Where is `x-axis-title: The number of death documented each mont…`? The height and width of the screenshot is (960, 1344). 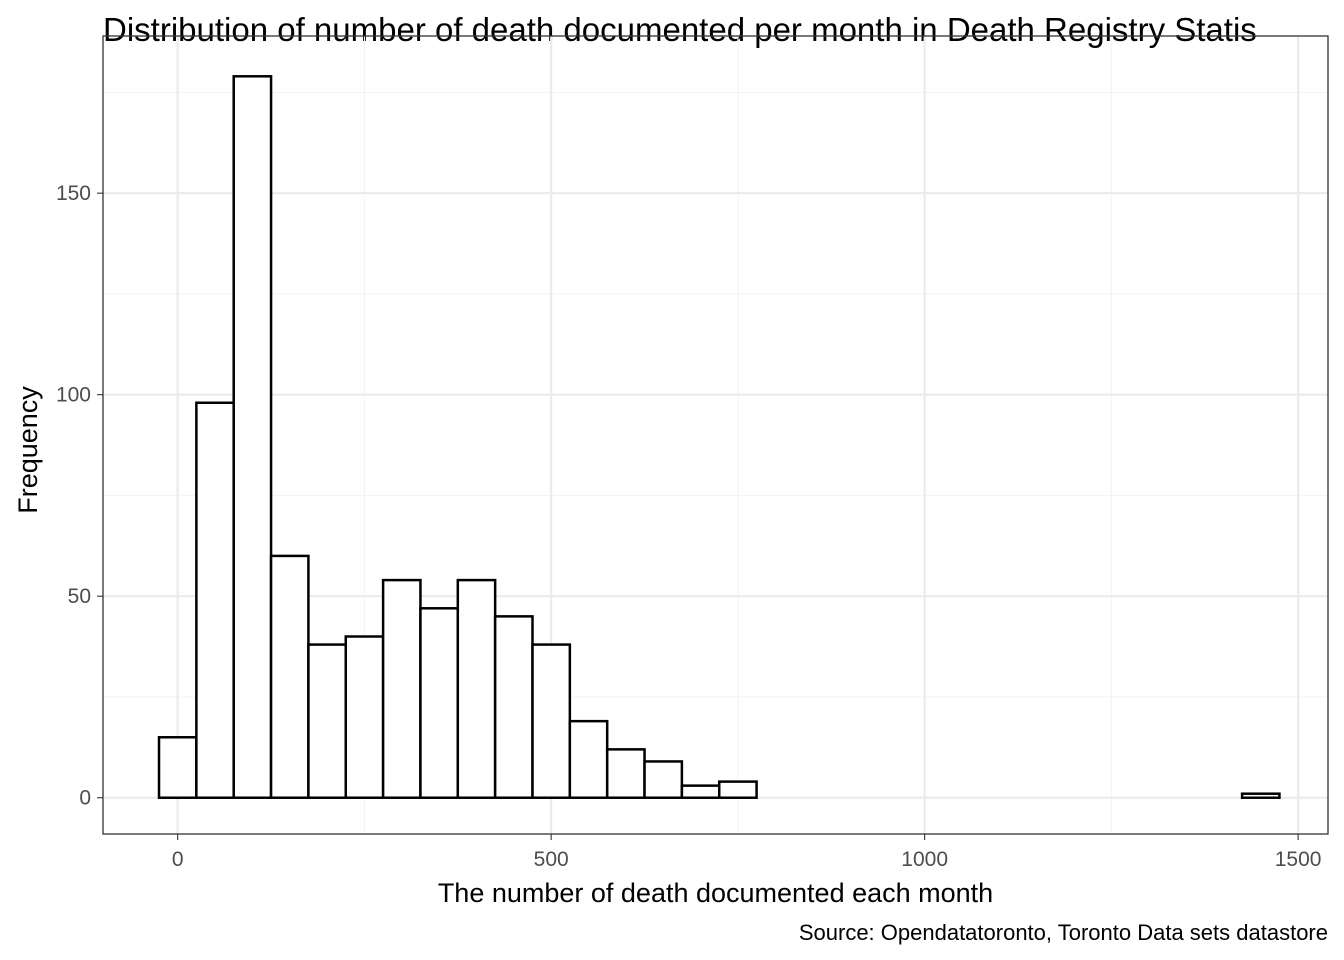 x-axis-title: The number of death documented each mont… is located at coordinates (715, 893).